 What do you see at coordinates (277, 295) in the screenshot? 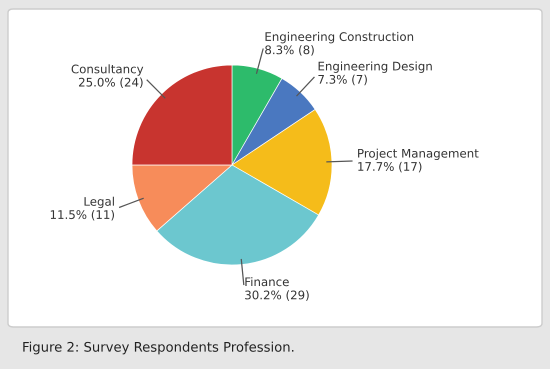
I see `data-label: 30.2% (29)` at bounding box center [277, 295].